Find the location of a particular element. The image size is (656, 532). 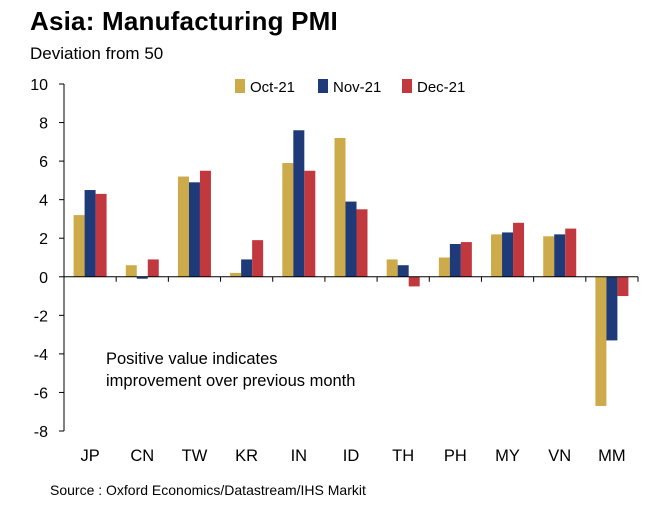

y-tick-label: 4 is located at coordinates (43, 201).